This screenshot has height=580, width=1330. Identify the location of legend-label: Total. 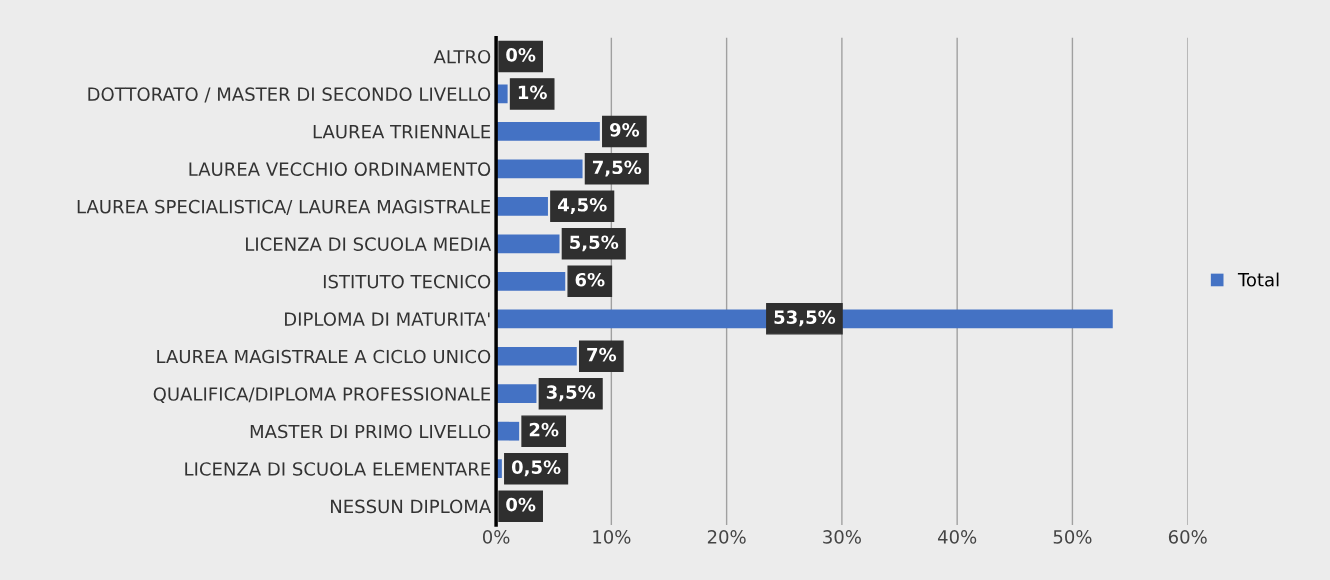
(1258, 279).